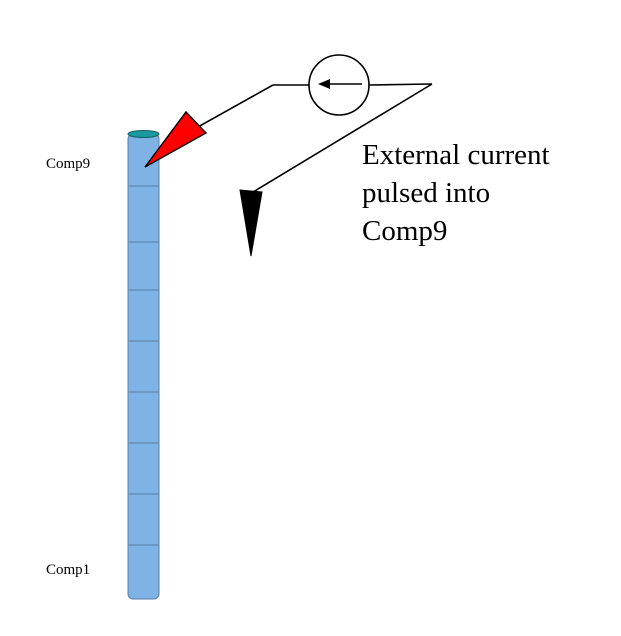 This screenshot has height=636, width=621. What do you see at coordinates (426, 193) in the screenshot?
I see `caption-line: pulsed into` at bounding box center [426, 193].